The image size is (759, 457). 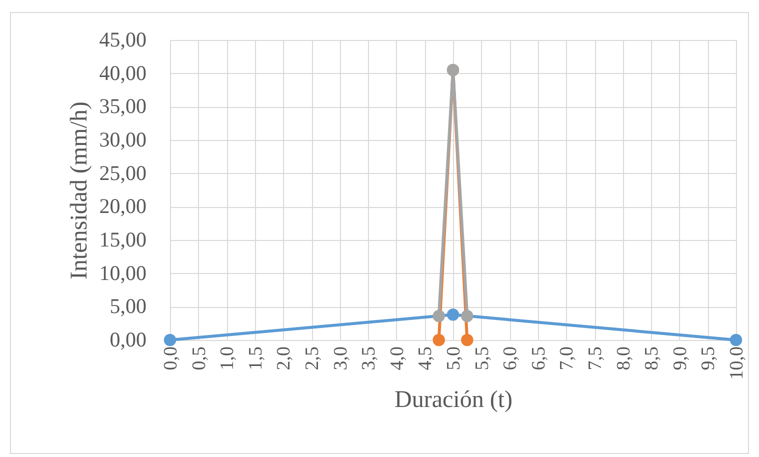 I want to click on y-tick-label: 45,00, so click(x=122, y=40).